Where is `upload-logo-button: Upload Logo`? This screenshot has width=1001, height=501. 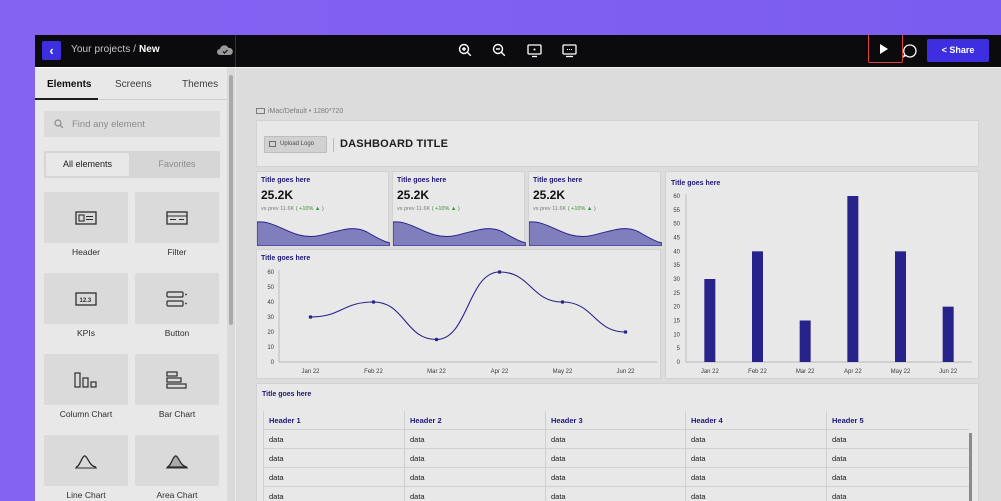
upload-logo-button: Upload Logo is located at coordinates (295, 144).